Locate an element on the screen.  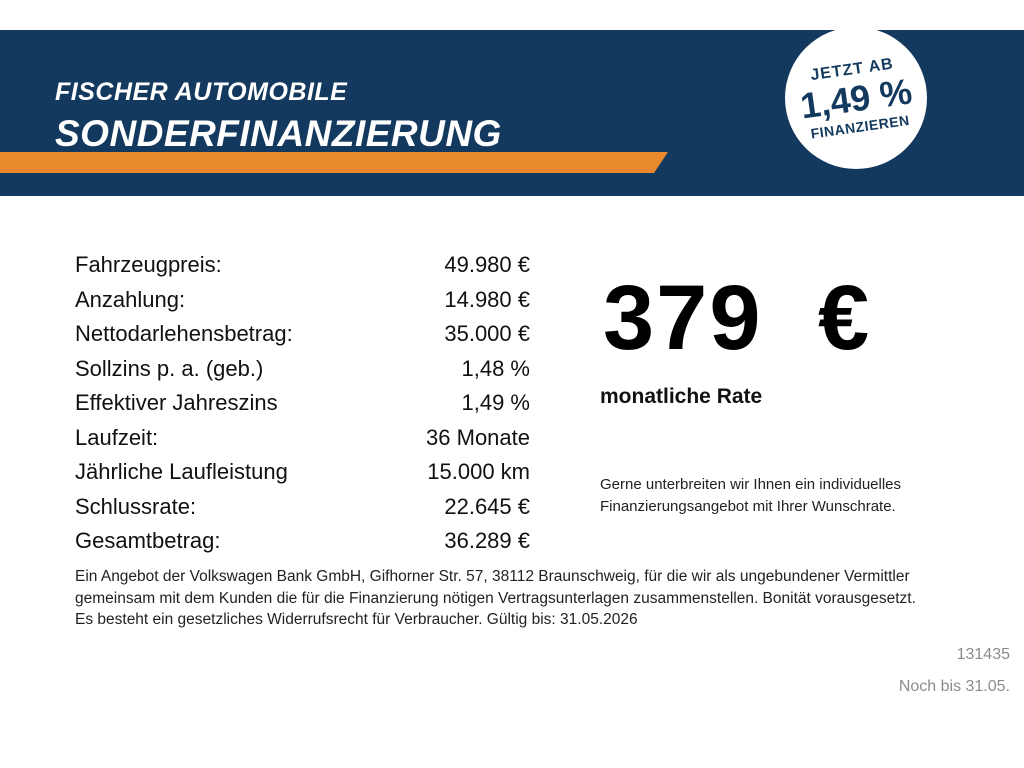
row-value: 22.645 € is located at coordinates (487, 506).